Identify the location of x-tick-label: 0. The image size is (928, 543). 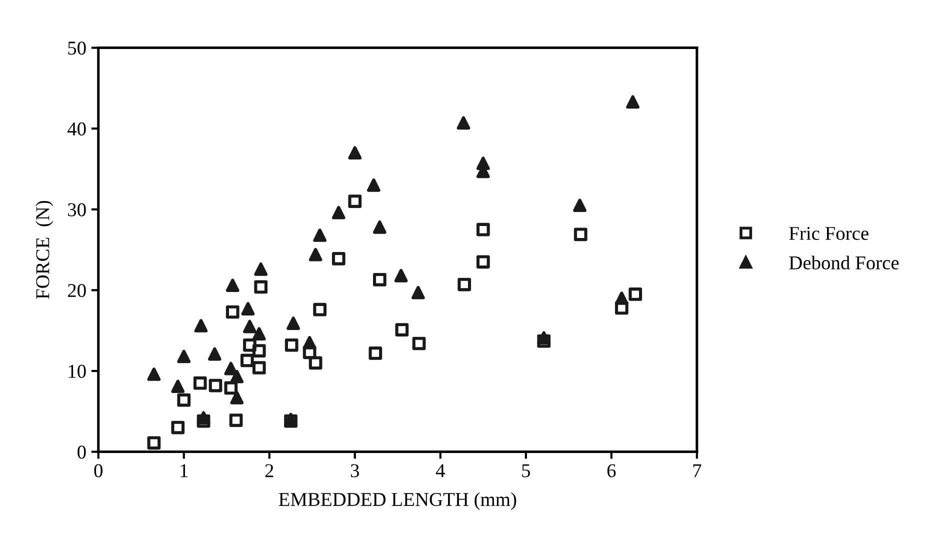
(98, 471).